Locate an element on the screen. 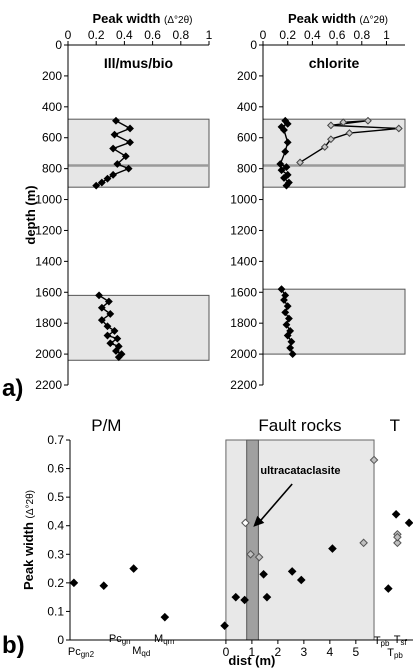 The height and width of the screenshot is (668, 413). y-axis-title-main: Peak width is located at coordinates (28, 554).